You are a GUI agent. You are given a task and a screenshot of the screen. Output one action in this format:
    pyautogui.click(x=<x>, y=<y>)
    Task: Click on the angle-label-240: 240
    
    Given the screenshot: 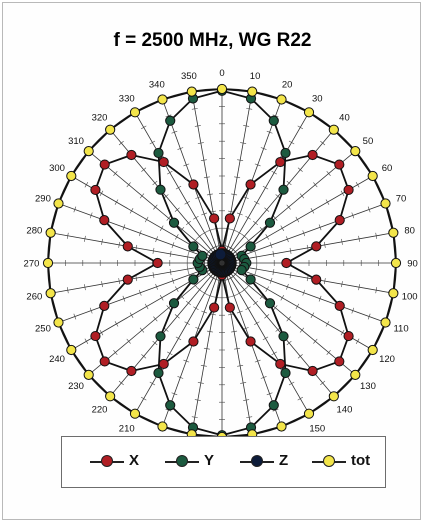 What is the action you would take?
    pyautogui.click(x=57, y=359)
    